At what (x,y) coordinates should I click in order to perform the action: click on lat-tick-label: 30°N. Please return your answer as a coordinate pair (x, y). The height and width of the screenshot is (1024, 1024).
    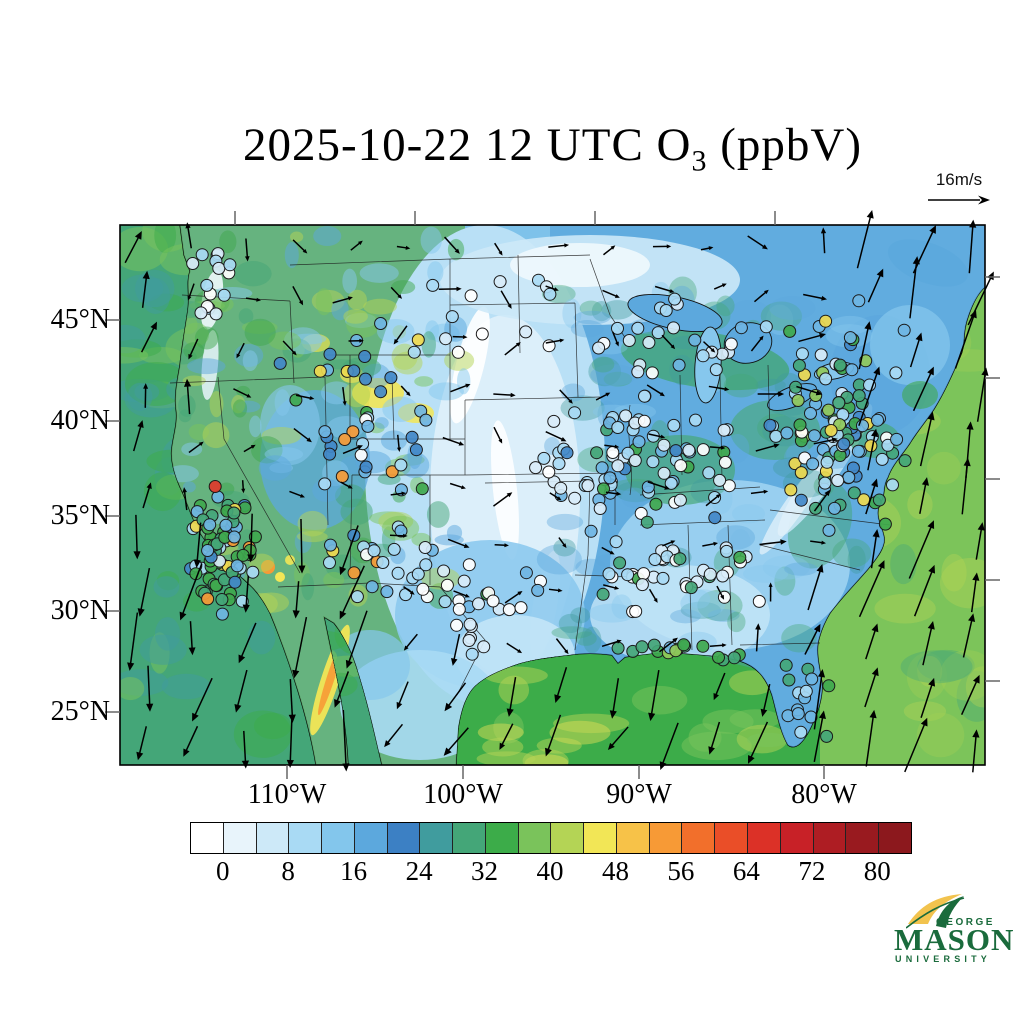
    Looking at the image, I should click on (80, 610).